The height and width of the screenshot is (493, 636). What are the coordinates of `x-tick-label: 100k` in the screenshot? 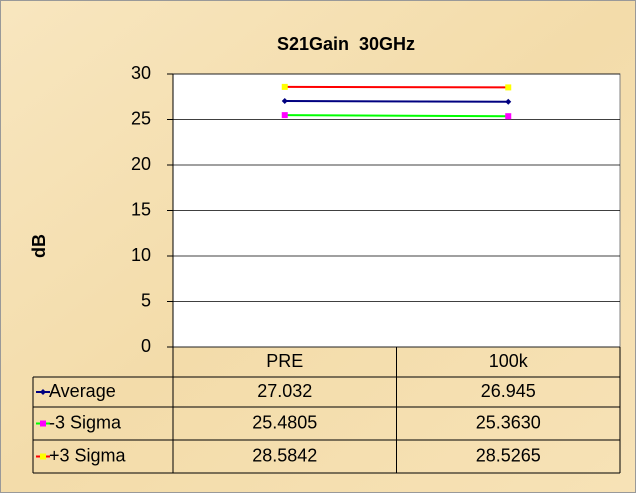 It's located at (509, 361).